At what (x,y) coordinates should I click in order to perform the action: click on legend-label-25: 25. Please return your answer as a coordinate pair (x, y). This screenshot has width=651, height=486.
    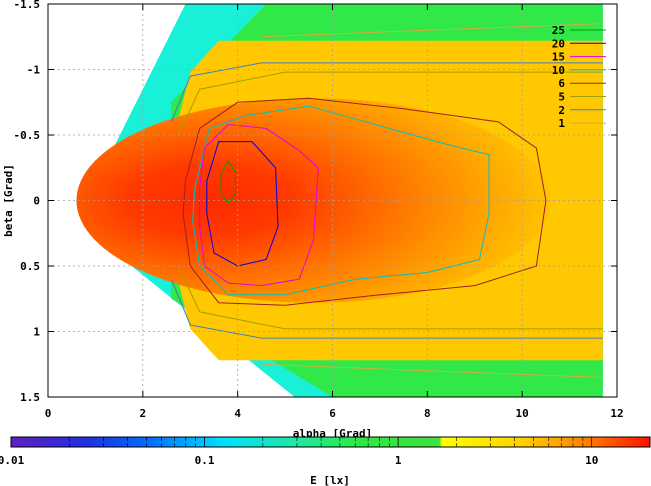
    Looking at the image, I should click on (558, 30).